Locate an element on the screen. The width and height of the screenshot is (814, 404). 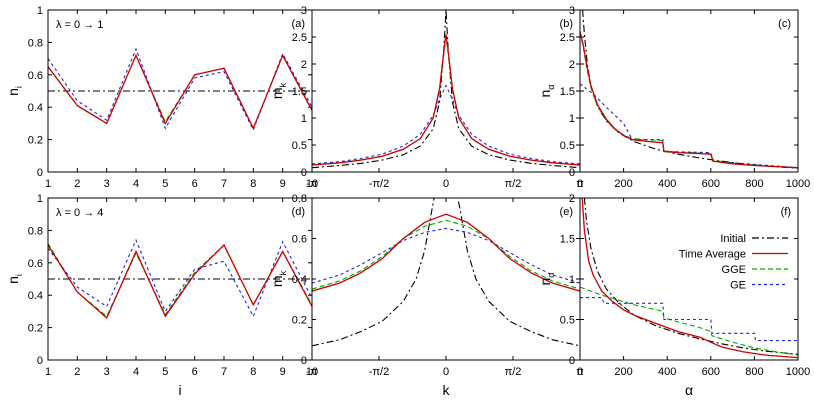
x-tick-label: π is located at coordinates (580, 372).